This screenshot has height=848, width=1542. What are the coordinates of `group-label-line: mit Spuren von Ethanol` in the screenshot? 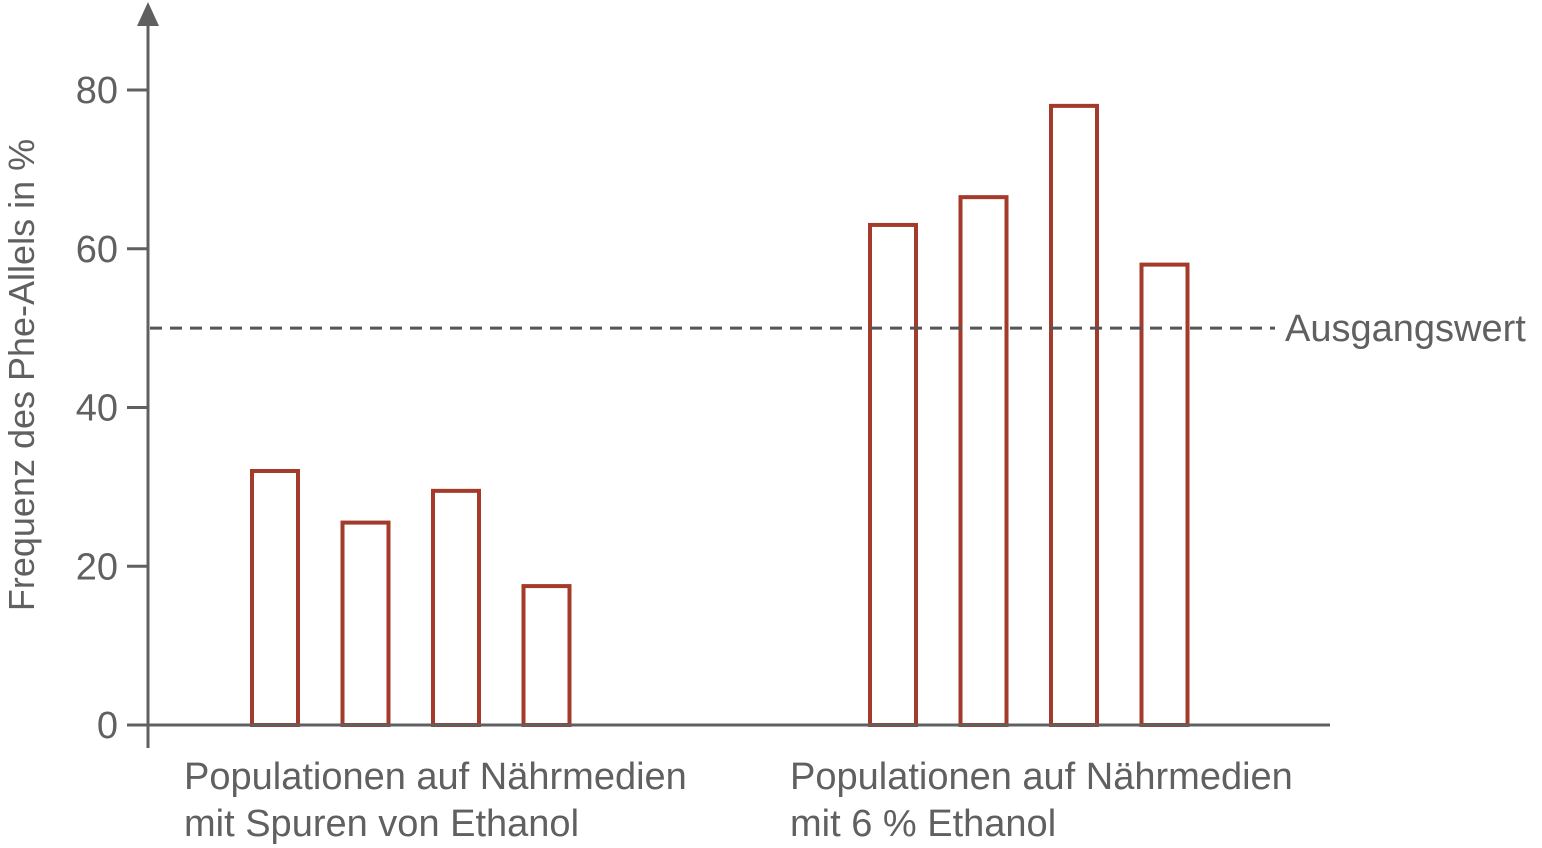 It's located at (381, 824).